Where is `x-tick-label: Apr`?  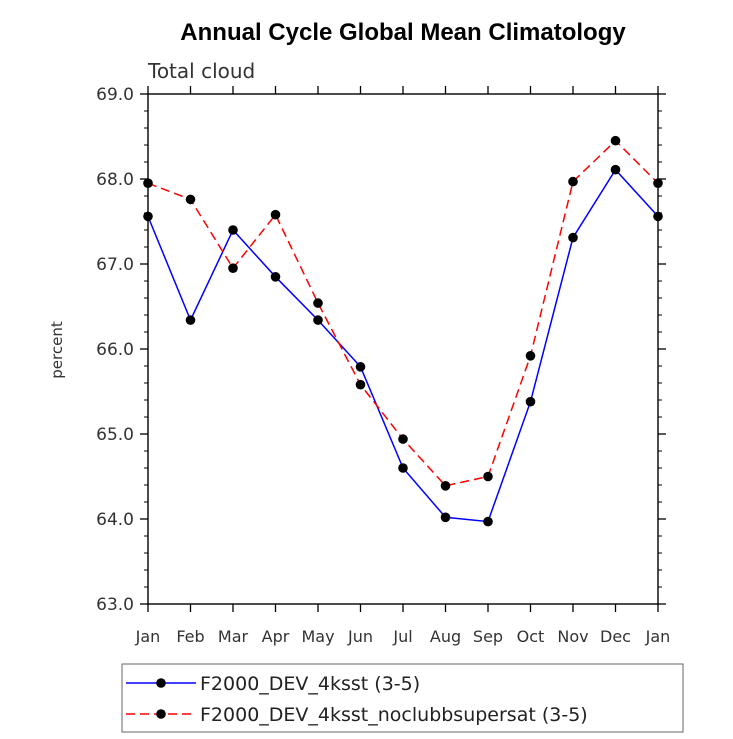
x-tick-label: Apr is located at coordinates (276, 636).